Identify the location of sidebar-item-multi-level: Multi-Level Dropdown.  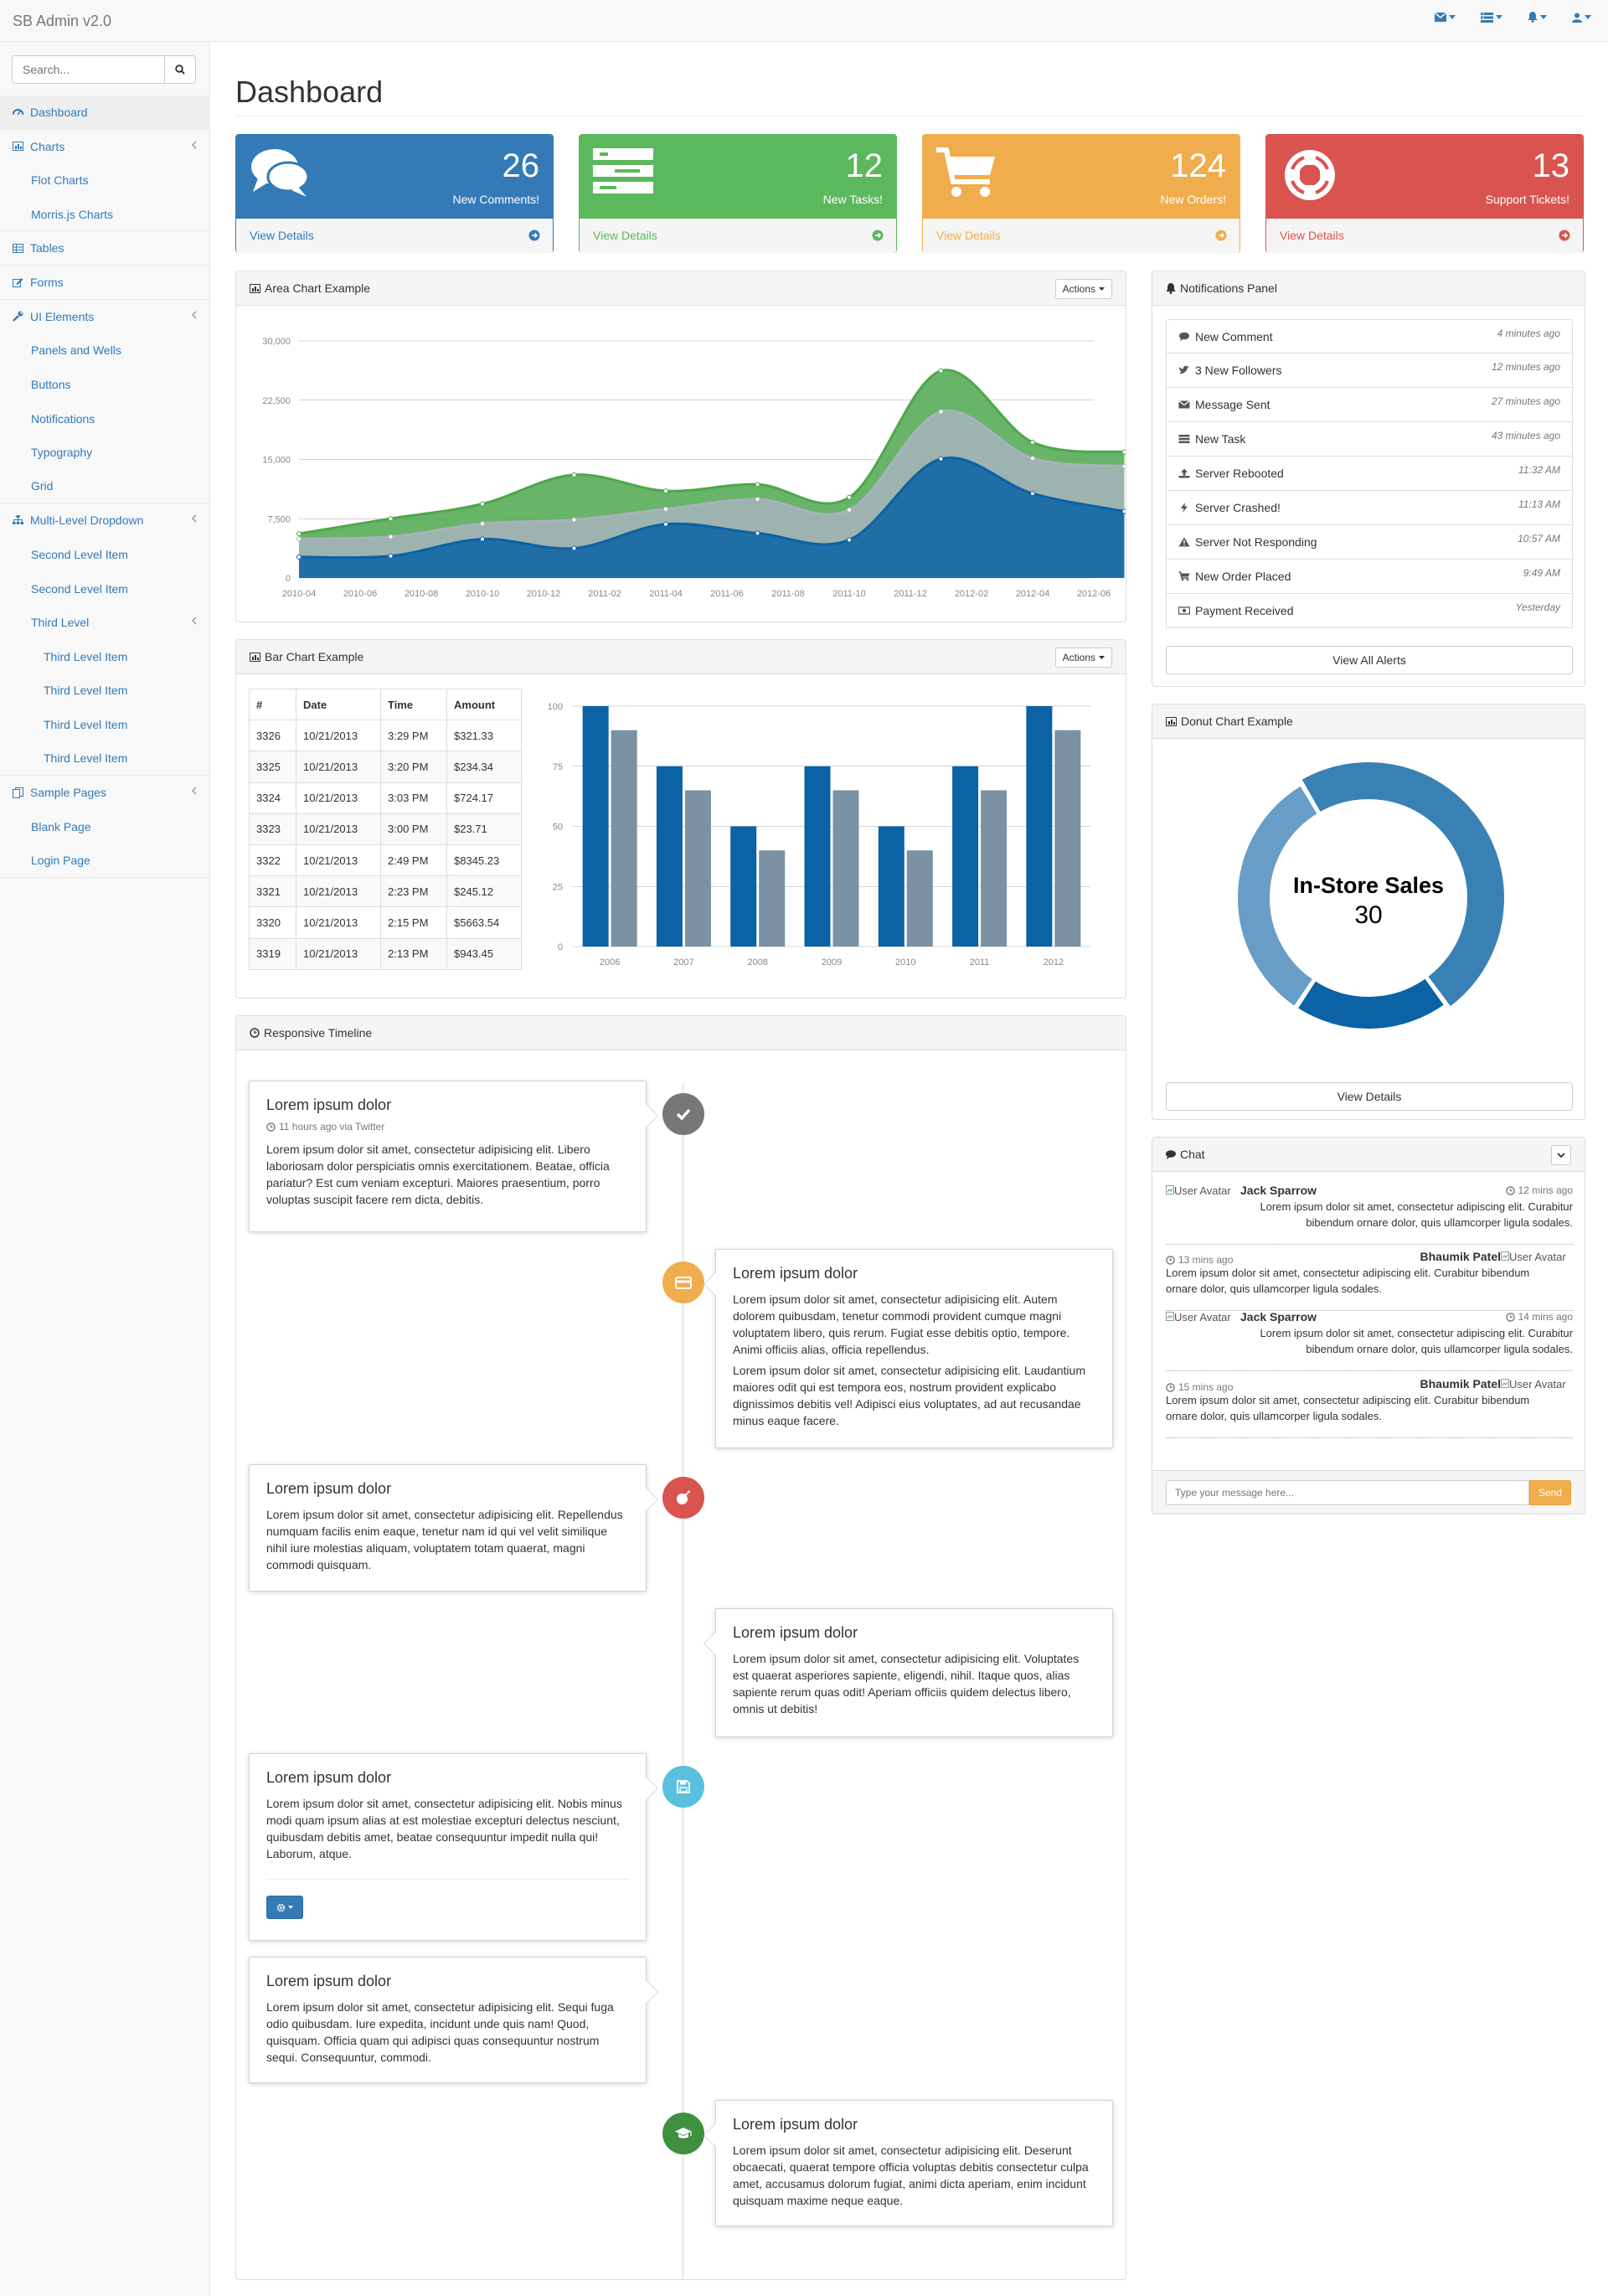
(105, 520).